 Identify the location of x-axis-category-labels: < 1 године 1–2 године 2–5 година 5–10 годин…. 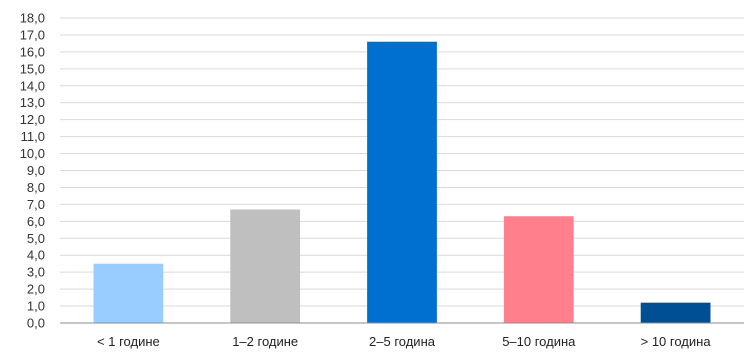
(404, 341).